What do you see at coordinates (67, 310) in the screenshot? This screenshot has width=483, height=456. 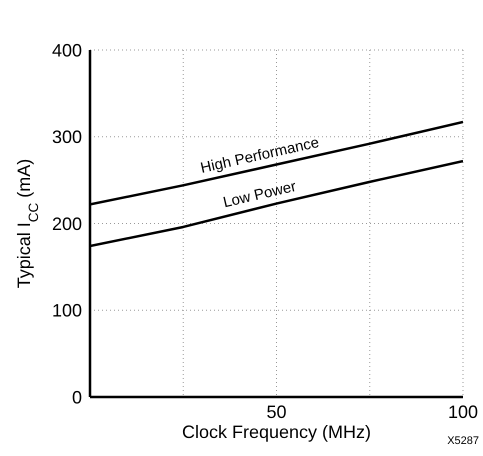 I see `y-tick-label: 100` at bounding box center [67, 310].